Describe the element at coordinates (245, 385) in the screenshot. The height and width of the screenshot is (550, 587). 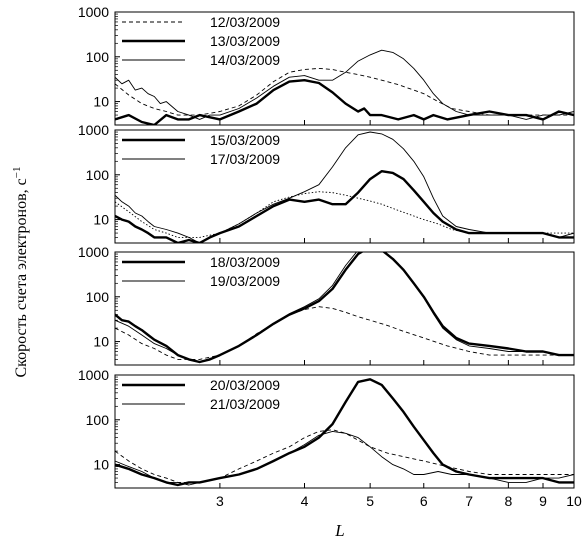
I see `legend-label: 20/03/2009` at that location.